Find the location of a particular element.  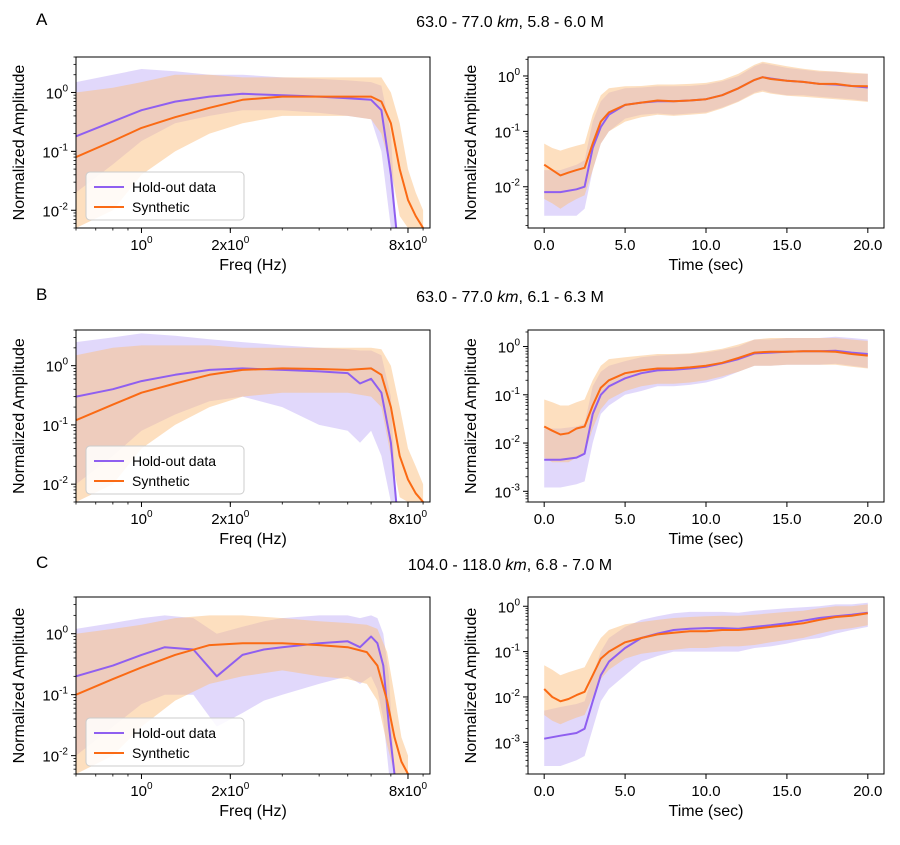

tick-exponent: -1 is located at coordinates (63, 147).